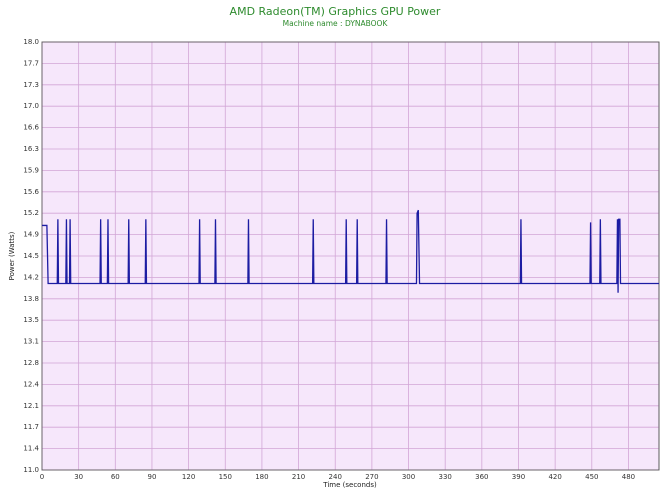 This screenshot has height=502, width=670. I want to click on x-tick-label: 240, so click(335, 477).